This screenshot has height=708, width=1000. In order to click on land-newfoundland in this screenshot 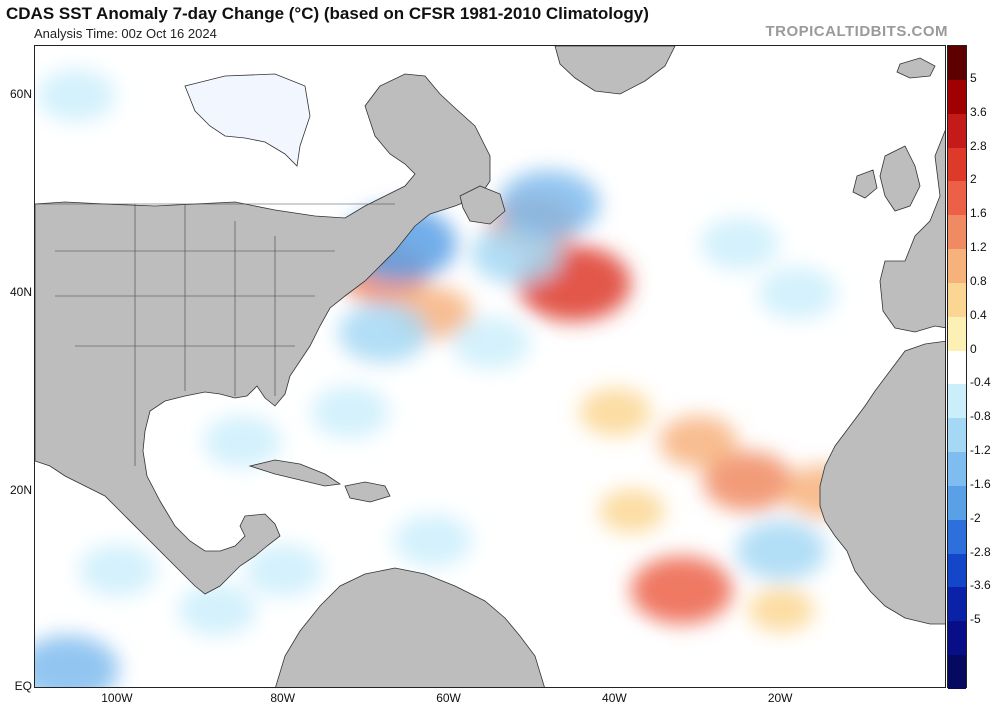, I will do `click(482, 205)`.